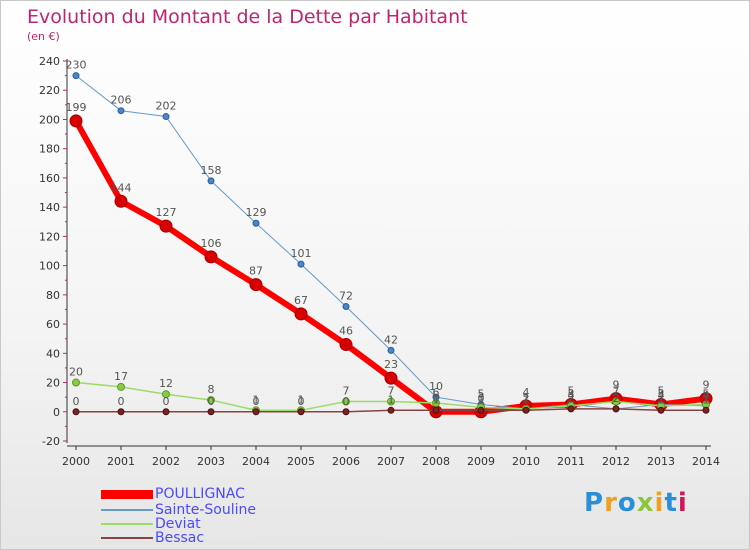 This screenshot has width=750, height=550. I want to click on data-label-poullignac: 0, so click(436, 398).